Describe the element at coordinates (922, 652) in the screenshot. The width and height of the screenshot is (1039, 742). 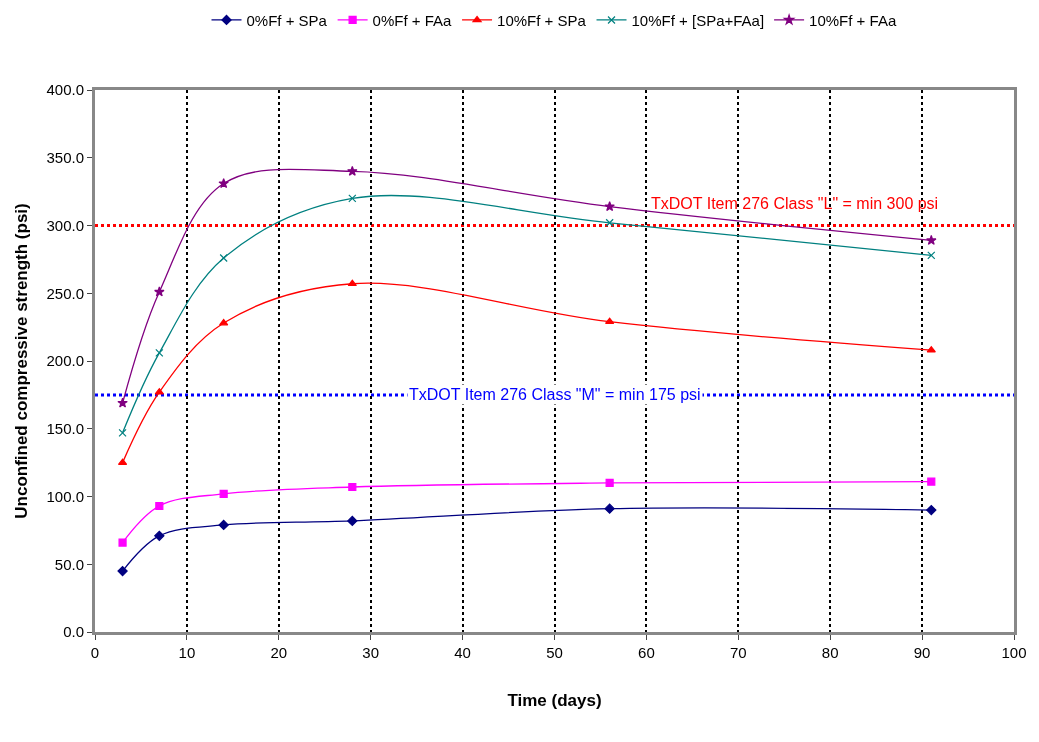
I see `x-tick-label: 90` at that location.